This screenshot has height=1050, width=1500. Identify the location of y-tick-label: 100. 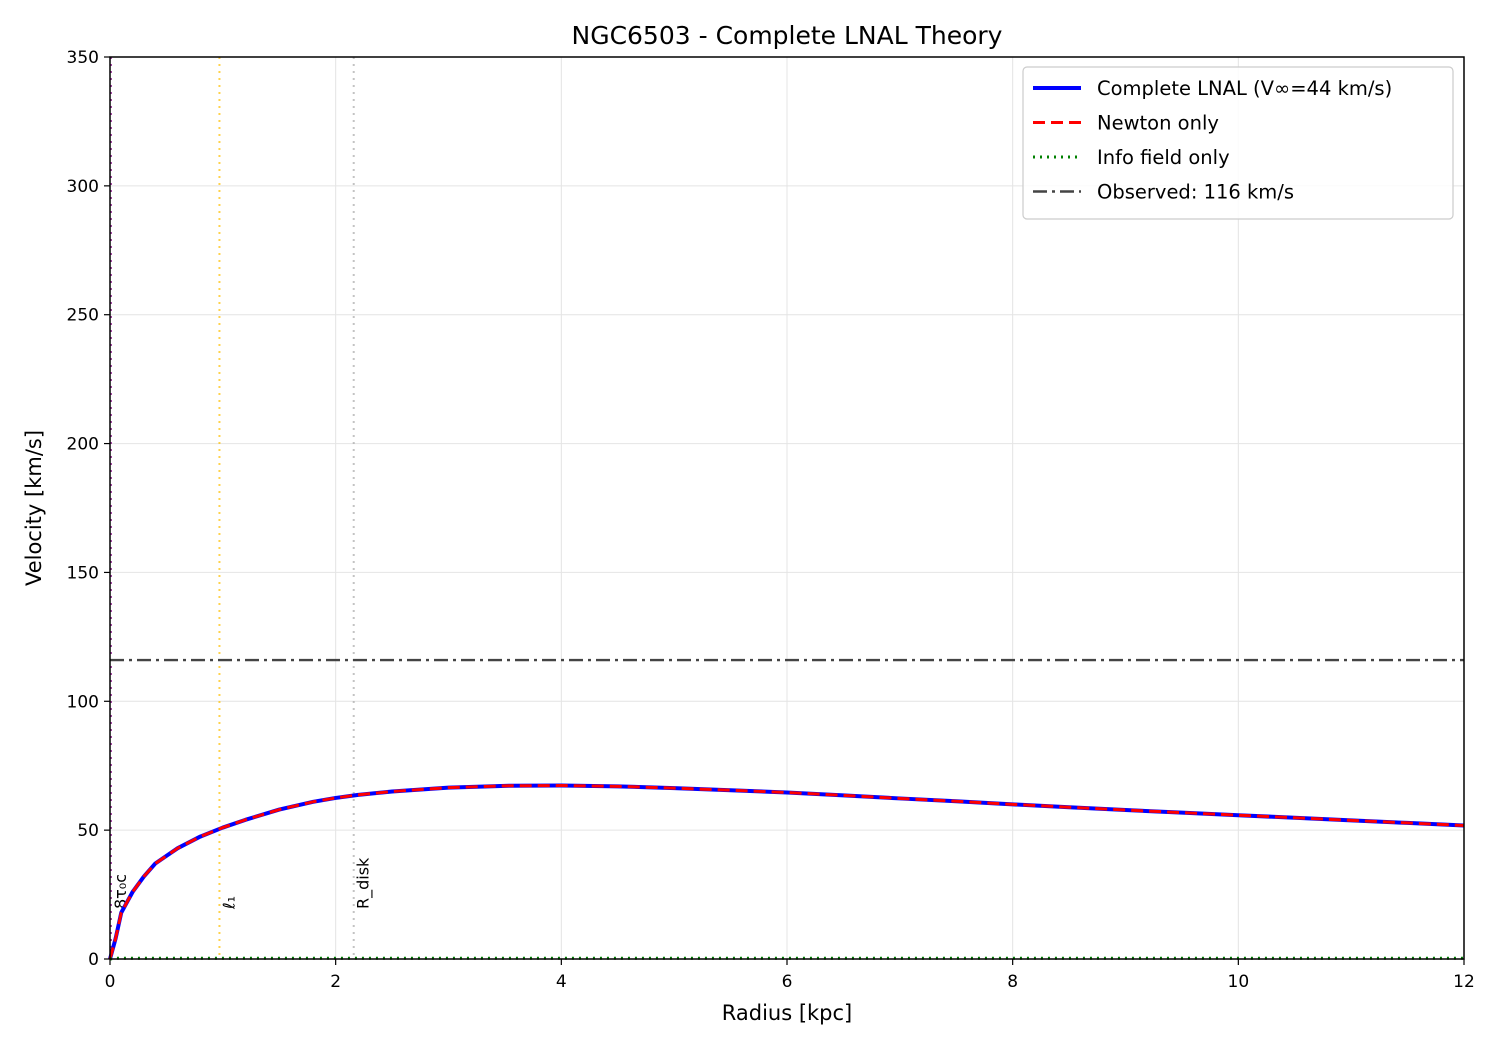
(83, 702).